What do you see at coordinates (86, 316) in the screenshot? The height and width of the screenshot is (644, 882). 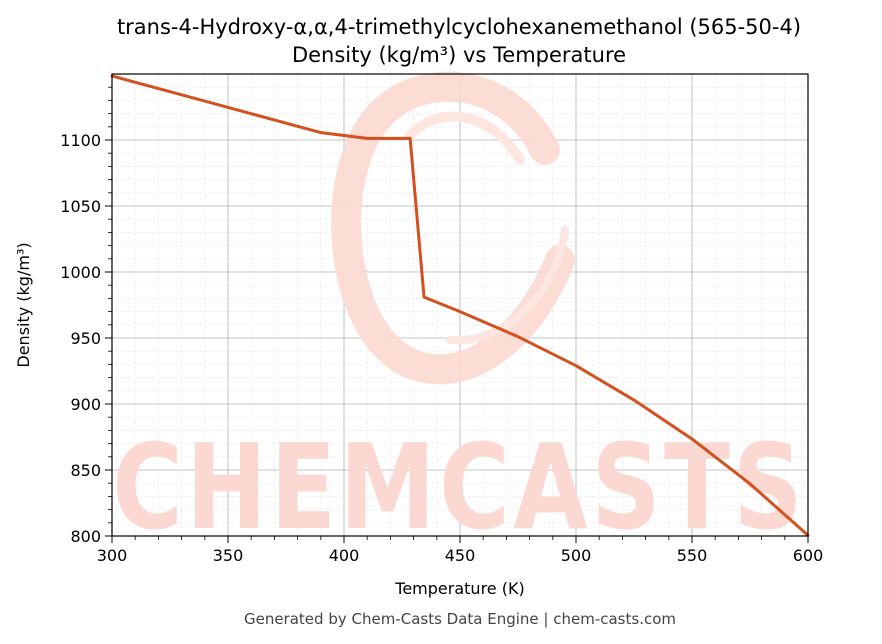 I see `y-axis-ticks: 800 850 900 950 1000 1050 1100` at bounding box center [86, 316].